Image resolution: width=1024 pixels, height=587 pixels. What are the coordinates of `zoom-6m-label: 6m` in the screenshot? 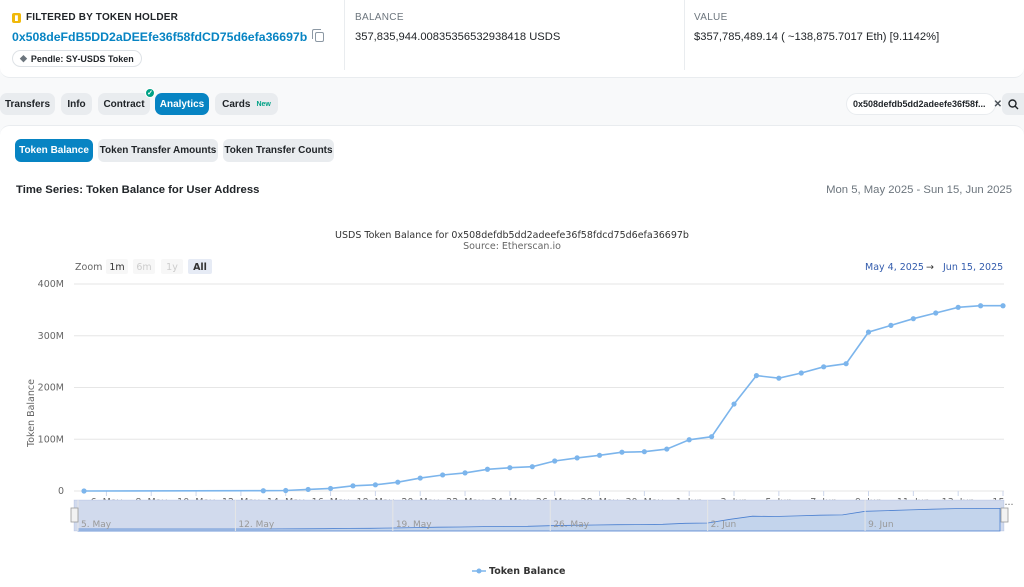 It's located at (143, 267).